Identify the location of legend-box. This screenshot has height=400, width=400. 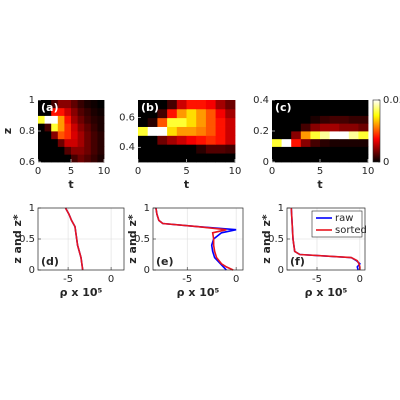
(337, 224).